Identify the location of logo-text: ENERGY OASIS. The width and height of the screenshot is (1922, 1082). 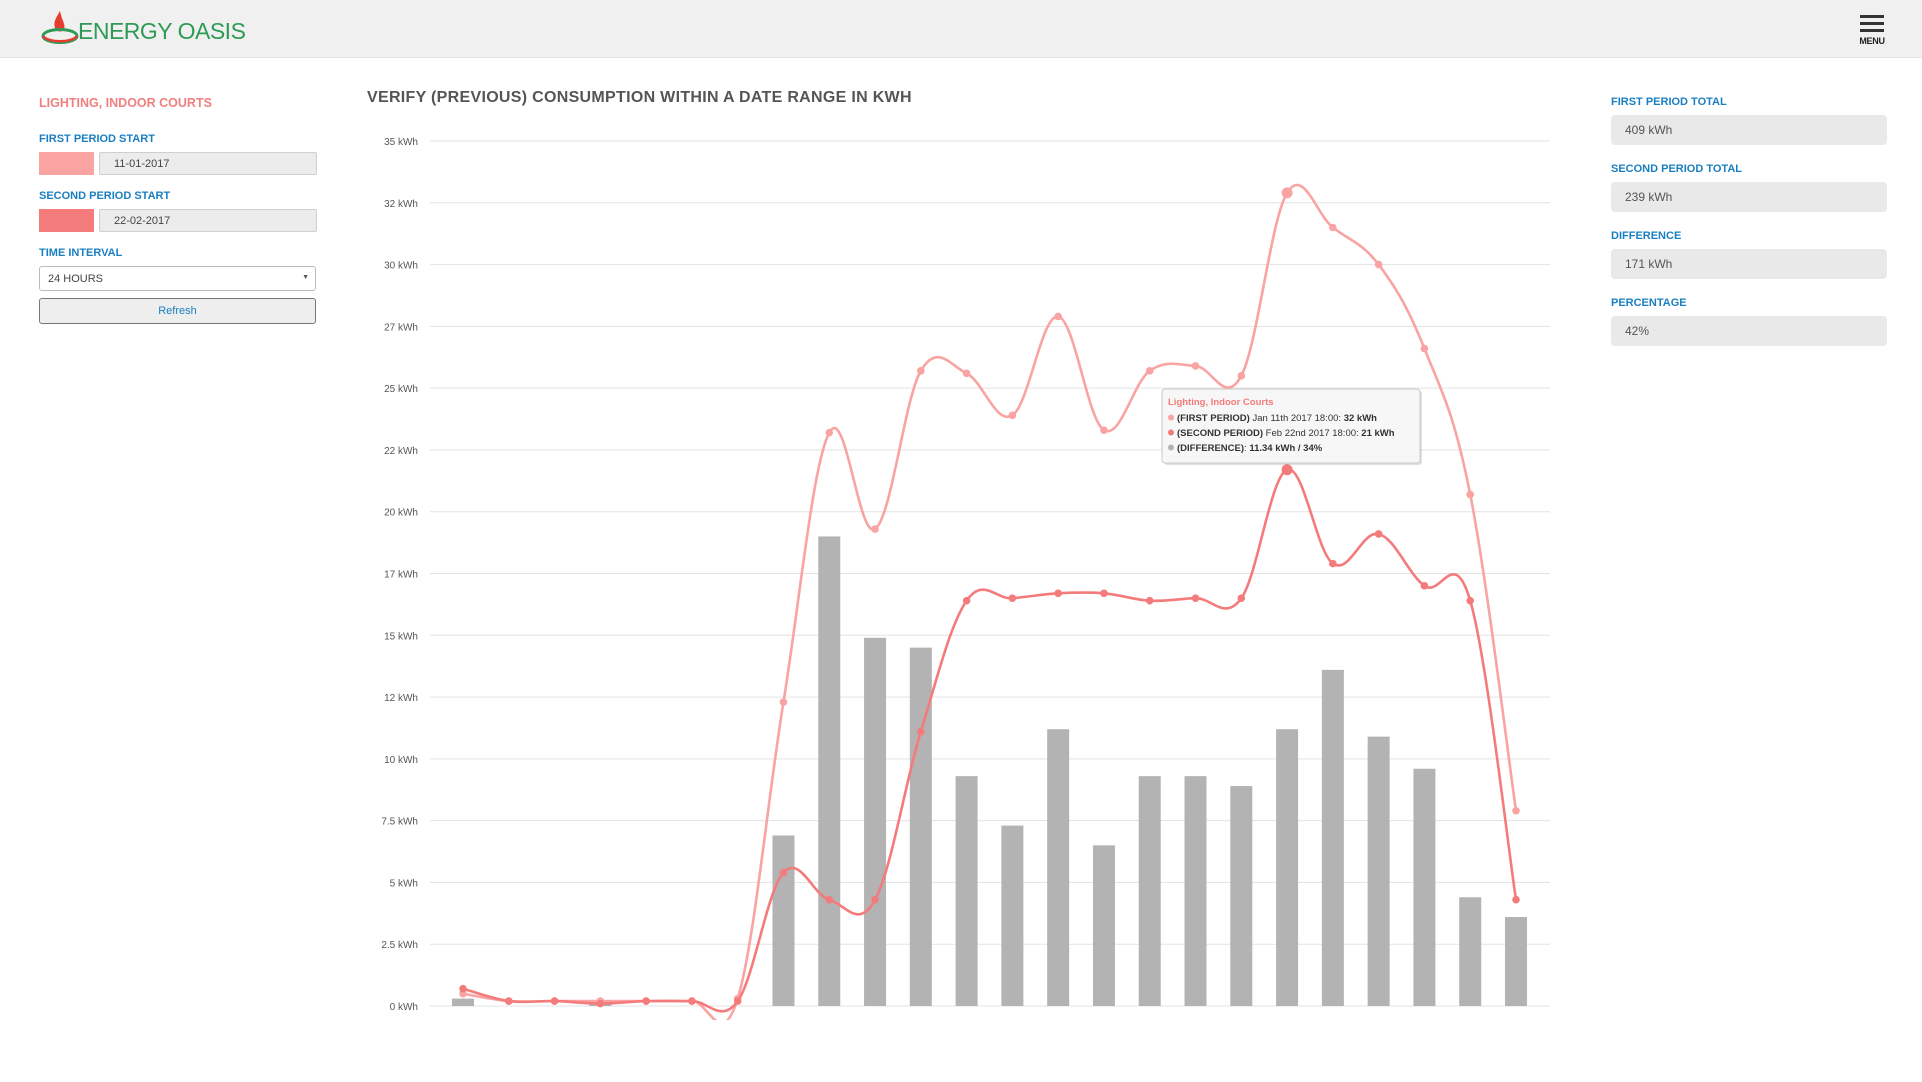
(162, 30).